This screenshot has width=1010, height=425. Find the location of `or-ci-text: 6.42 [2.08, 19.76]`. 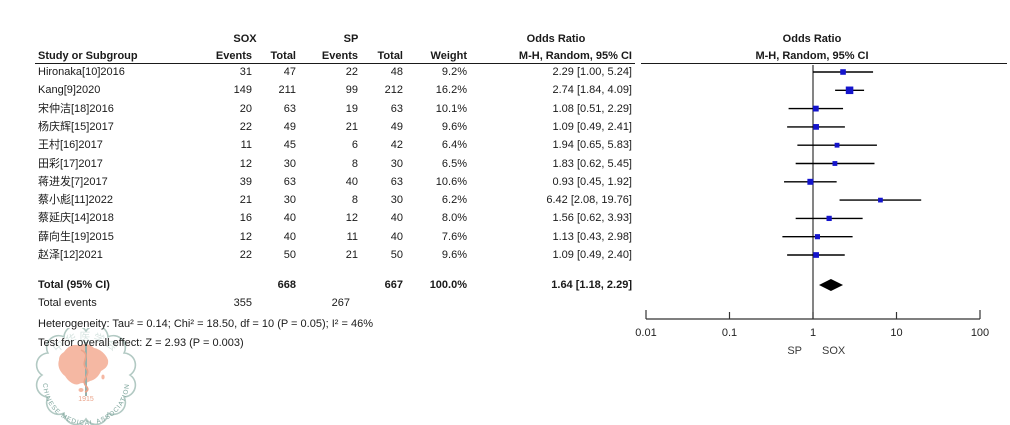

or-ci-text: 6.42 [2.08, 19.76] is located at coordinates (589, 200).